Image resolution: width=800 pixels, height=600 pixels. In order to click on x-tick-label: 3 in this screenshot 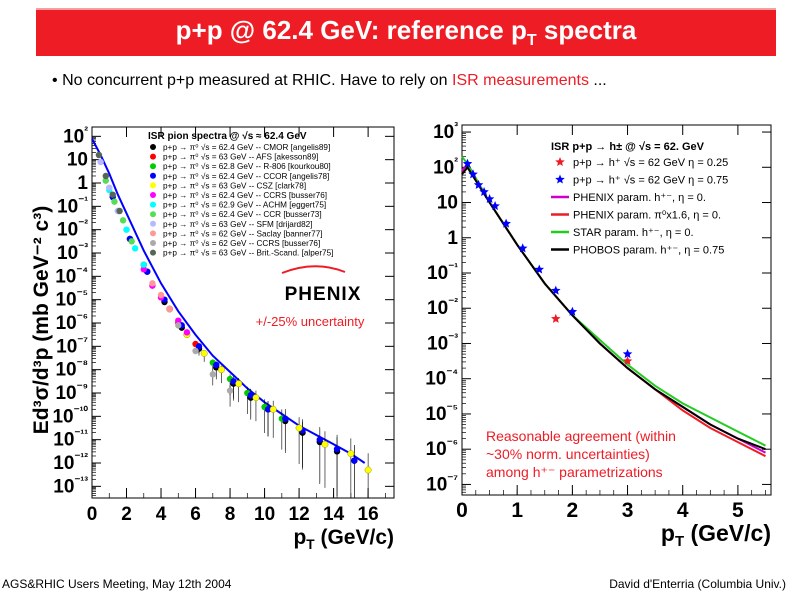, I will do `click(628, 510)`.